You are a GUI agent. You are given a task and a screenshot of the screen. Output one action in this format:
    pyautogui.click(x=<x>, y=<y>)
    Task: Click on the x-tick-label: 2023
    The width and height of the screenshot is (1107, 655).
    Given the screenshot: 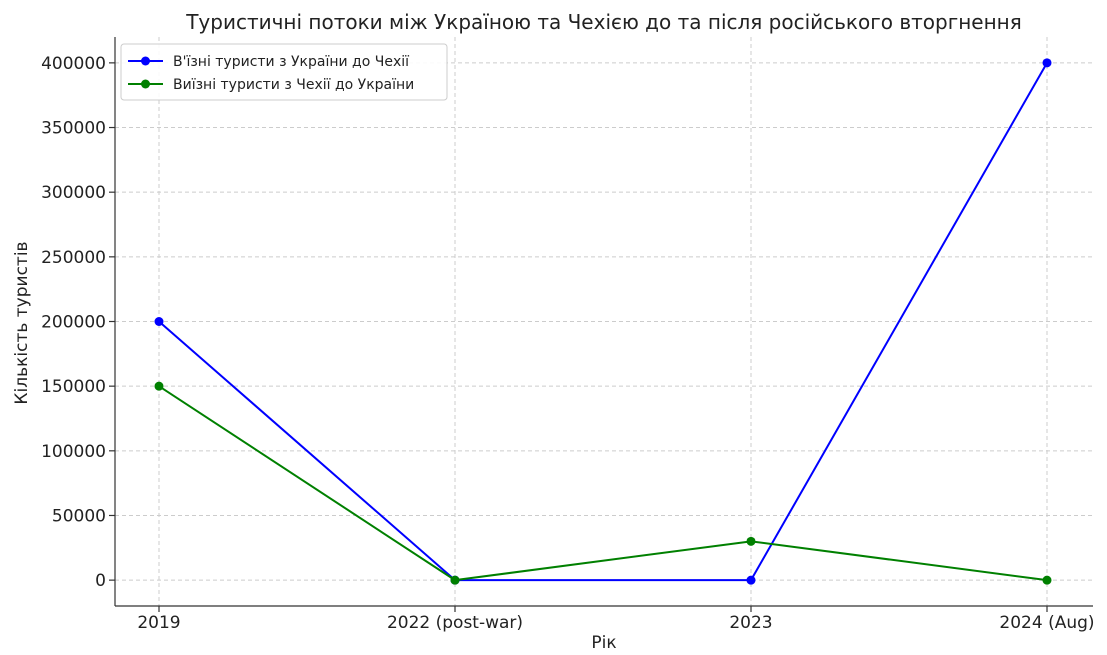 What is the action you would take?
    pyautogui.click(x=750, y=623)
    